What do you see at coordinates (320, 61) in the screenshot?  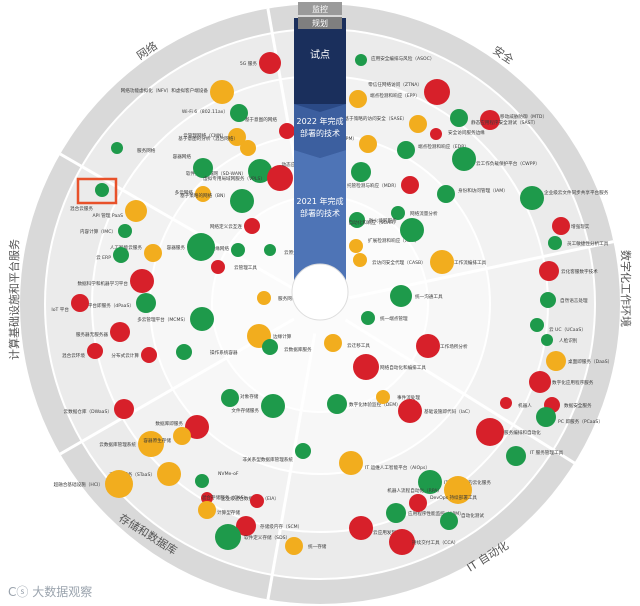 I see `pilot-band` at bounding box center [320, 61].